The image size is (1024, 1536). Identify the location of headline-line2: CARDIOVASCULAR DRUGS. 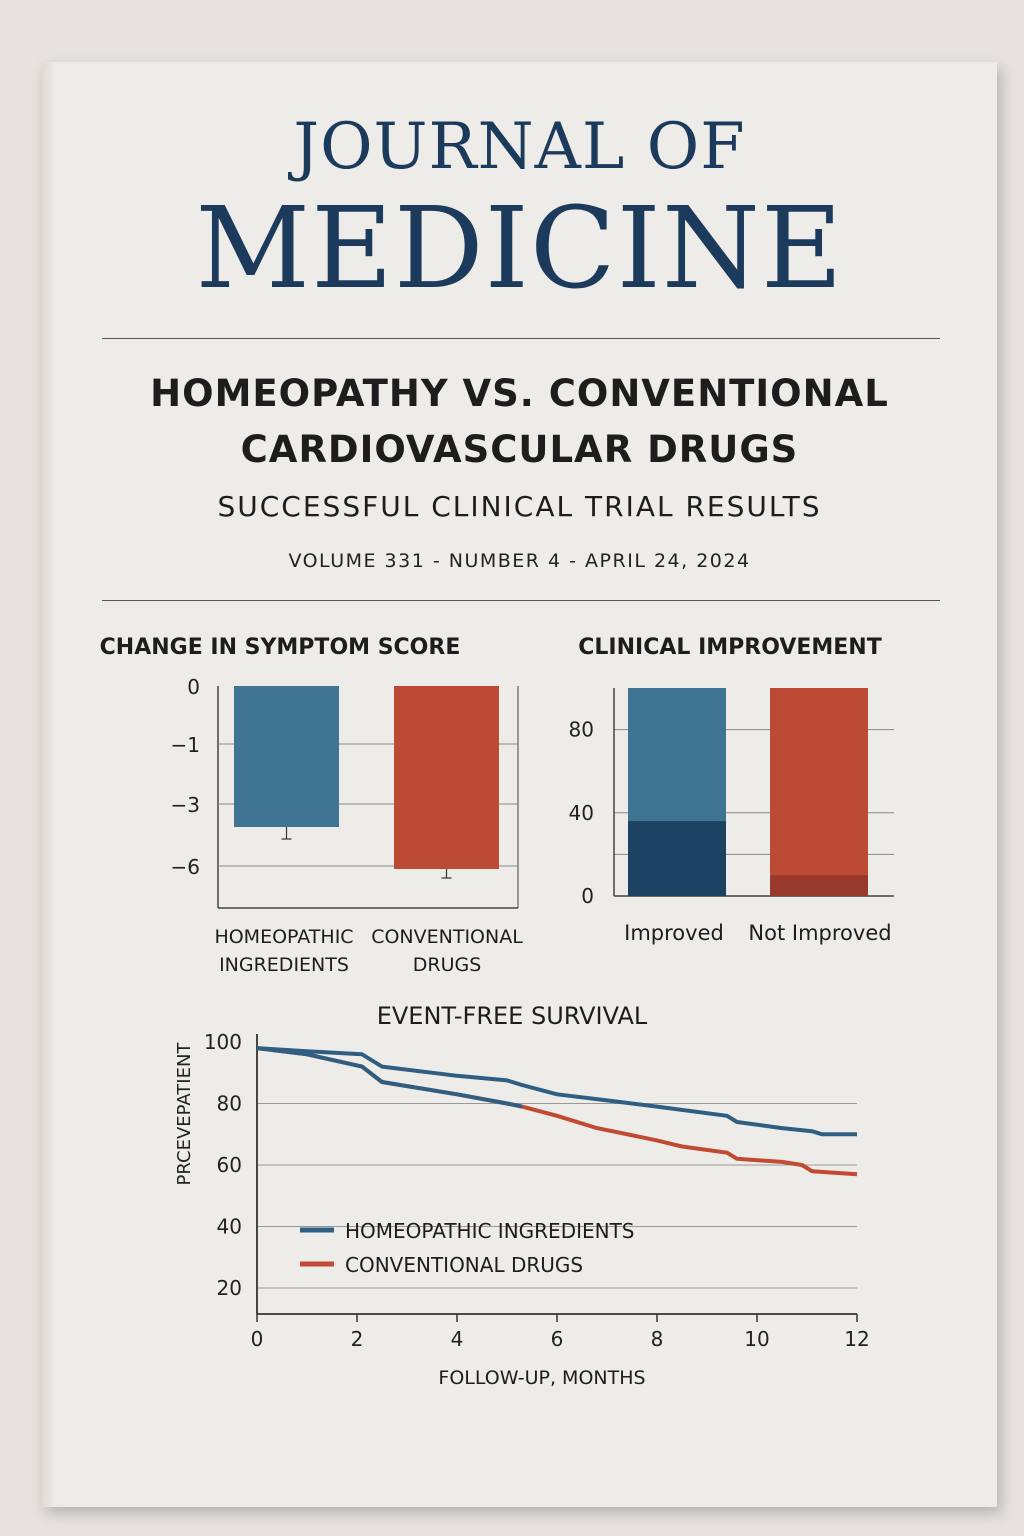
(519, 449).